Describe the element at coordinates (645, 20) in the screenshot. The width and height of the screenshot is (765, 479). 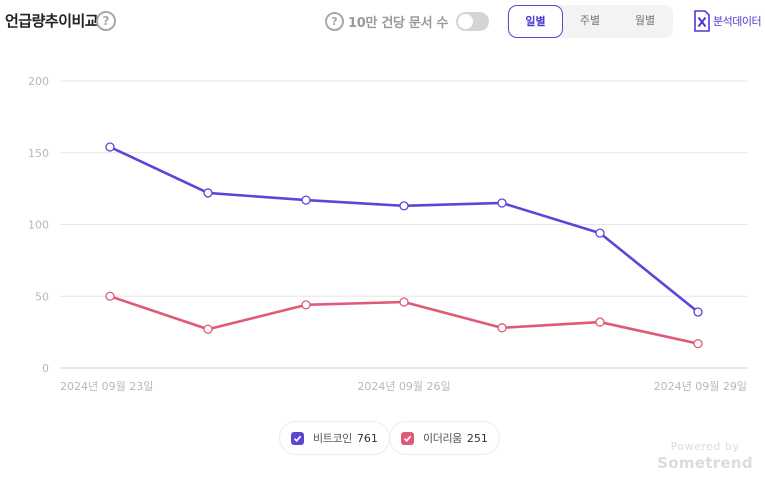
I see `period-monthly-button: 월별` at that location.